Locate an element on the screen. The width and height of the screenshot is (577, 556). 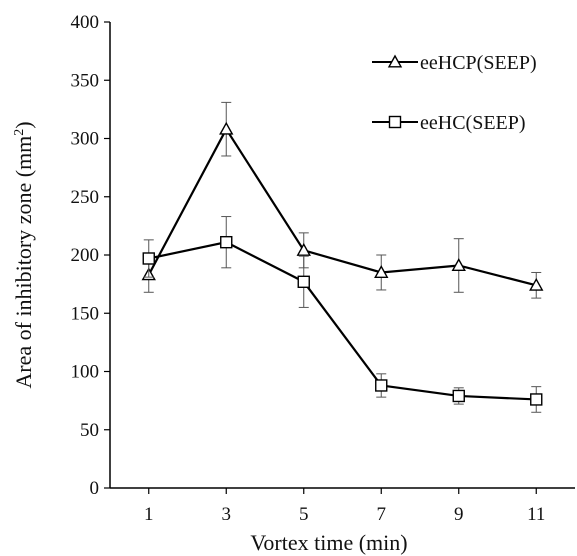
legend-label: eeHCP(SEEP) is located at coordinates (478, 63).